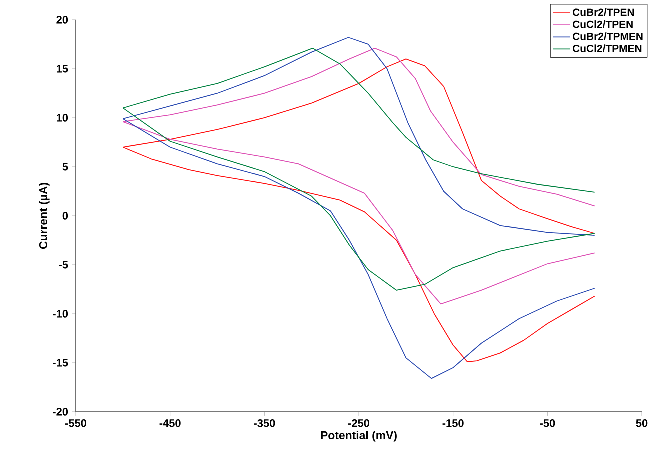  I want to click on y-tick-label: -5, so click(63, 265).